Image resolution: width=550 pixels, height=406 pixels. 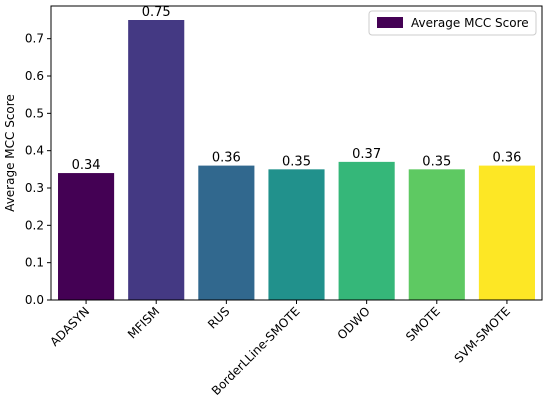 I want to click on y-tick-label: 0.3, so click(x=34, y=188).